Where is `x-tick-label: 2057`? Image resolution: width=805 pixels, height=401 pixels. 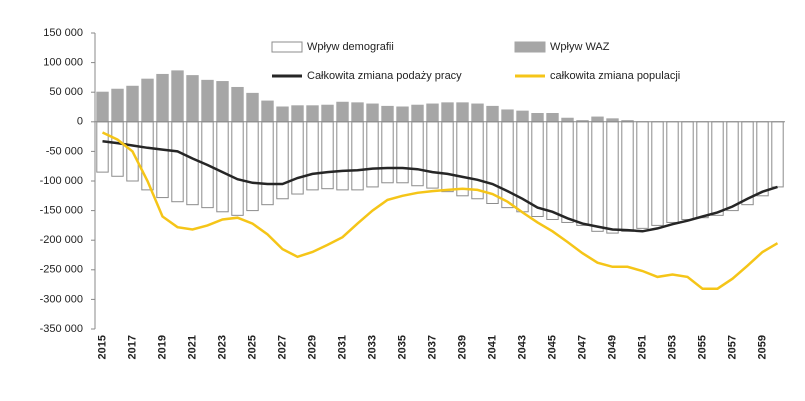
x-tick-label: 2057 is located at coordinates (732, 347).